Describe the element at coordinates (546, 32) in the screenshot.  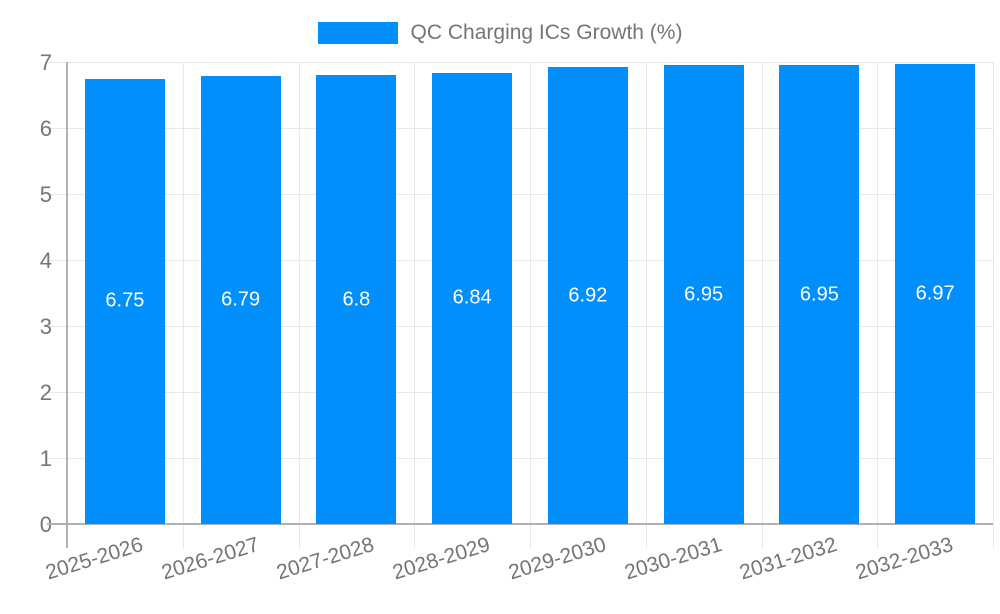
I see `legend-label: QC Charging ICs Growth (%)` at that location.